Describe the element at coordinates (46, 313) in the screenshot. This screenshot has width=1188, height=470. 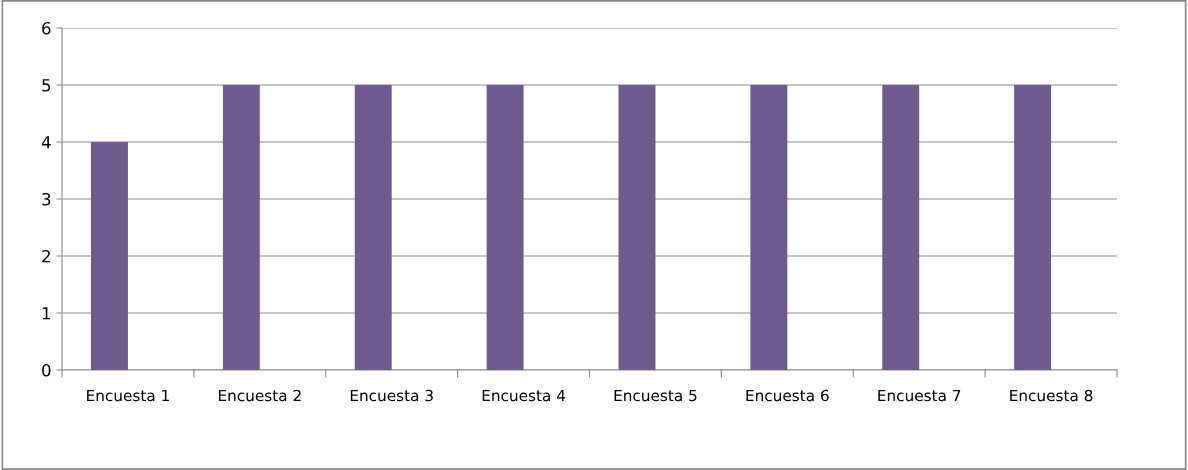
I see `y-tick-label: 1` at that location.